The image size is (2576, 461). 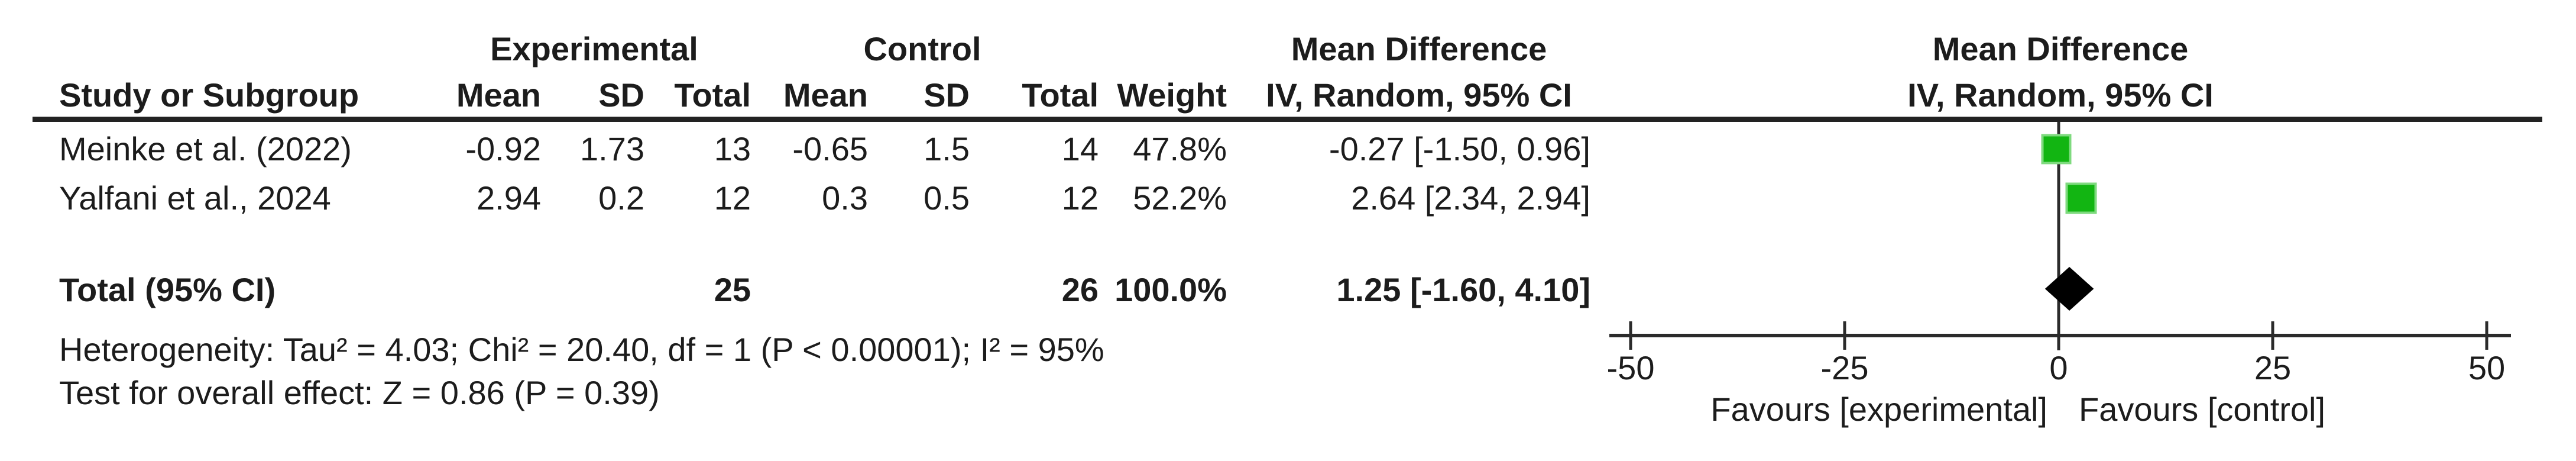 I want to click on axis-tick-label: -25, so click(x=1844, y=367).